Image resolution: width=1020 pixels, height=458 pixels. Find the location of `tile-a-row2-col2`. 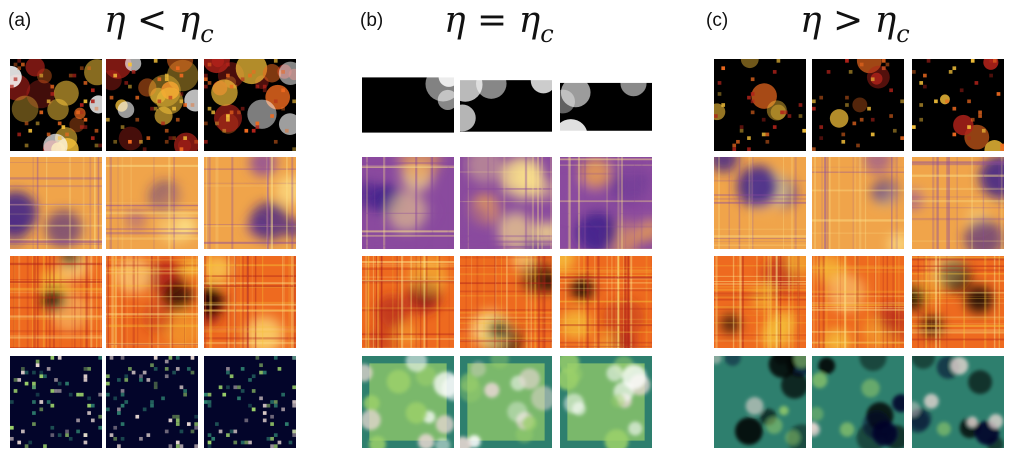

tile-a-row2-col2 is located at coordinates (152, 203).